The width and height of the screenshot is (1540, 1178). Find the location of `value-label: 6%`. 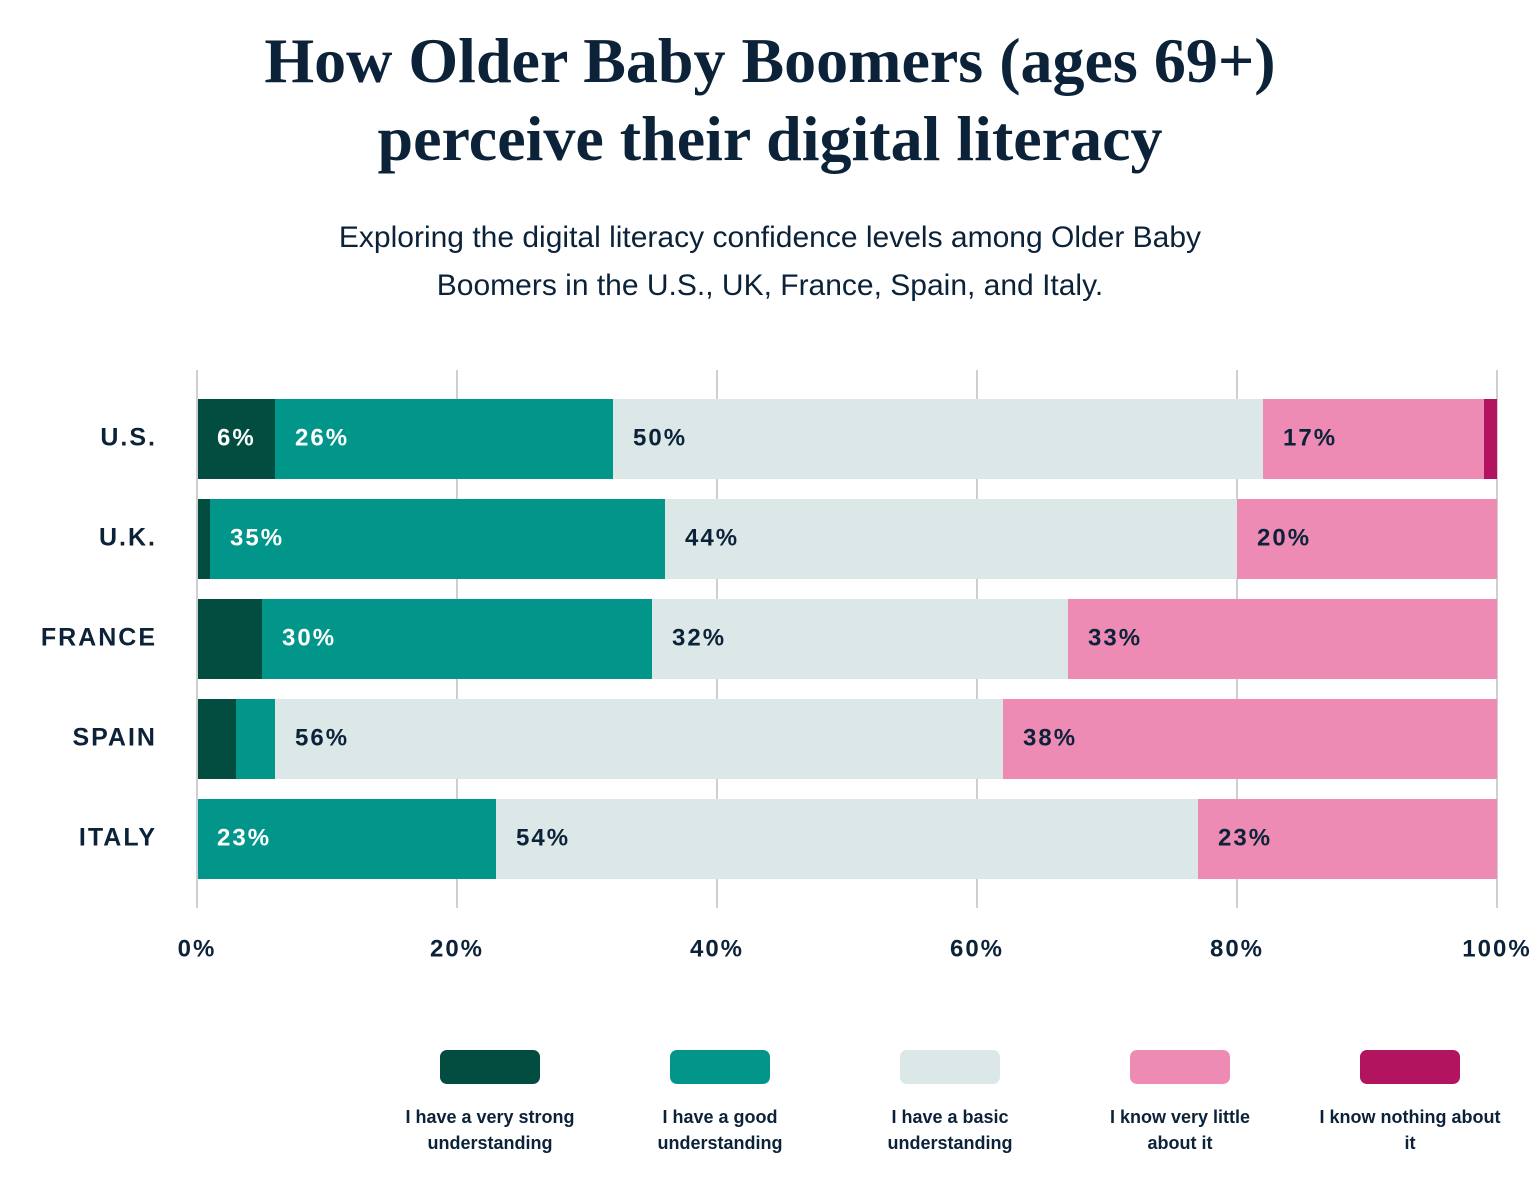

value-label: 6% is located at coordinates (236, 437).